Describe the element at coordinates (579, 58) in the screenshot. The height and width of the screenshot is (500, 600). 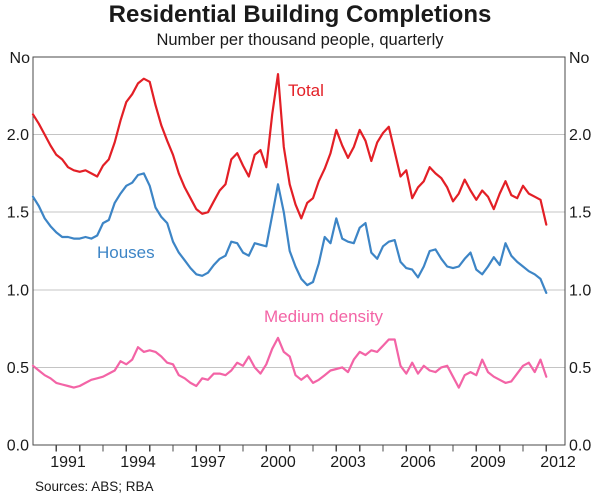
I see `y-axis-unit-right: No` at that location.